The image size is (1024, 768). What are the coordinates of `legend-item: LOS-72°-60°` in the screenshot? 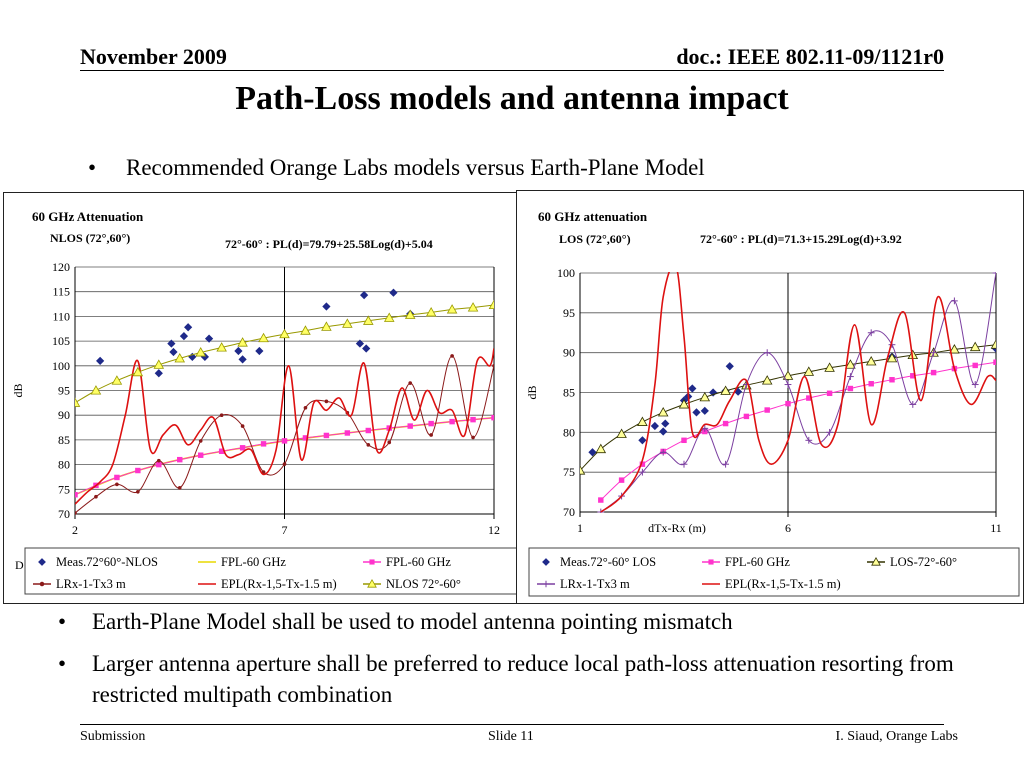 It's located at (912, 562).